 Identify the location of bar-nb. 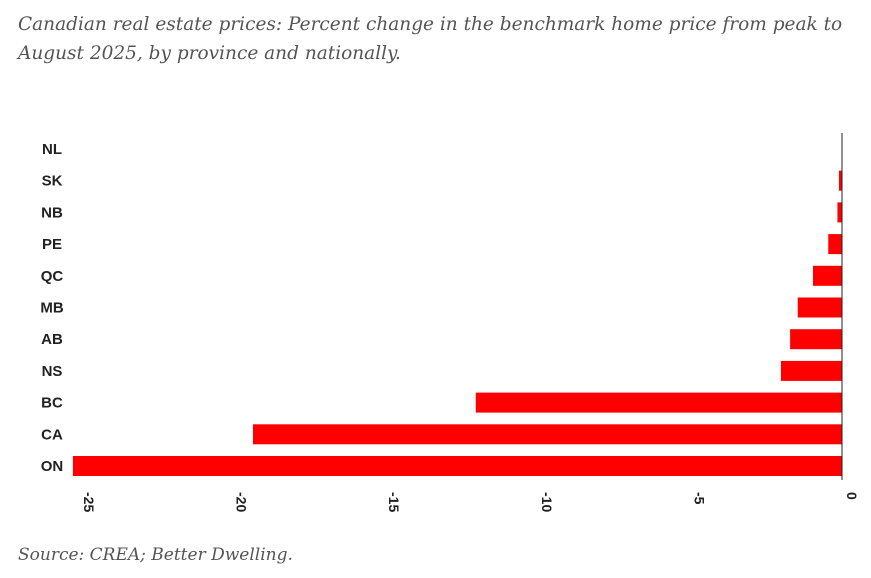
(839, 212).